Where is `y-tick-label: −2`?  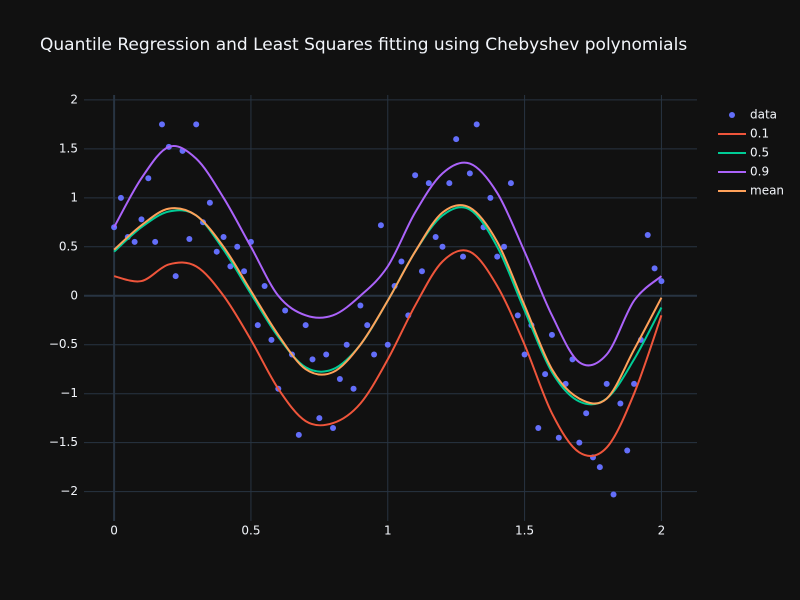 y-tick-label: −2 is located at coordinates (69, 491).